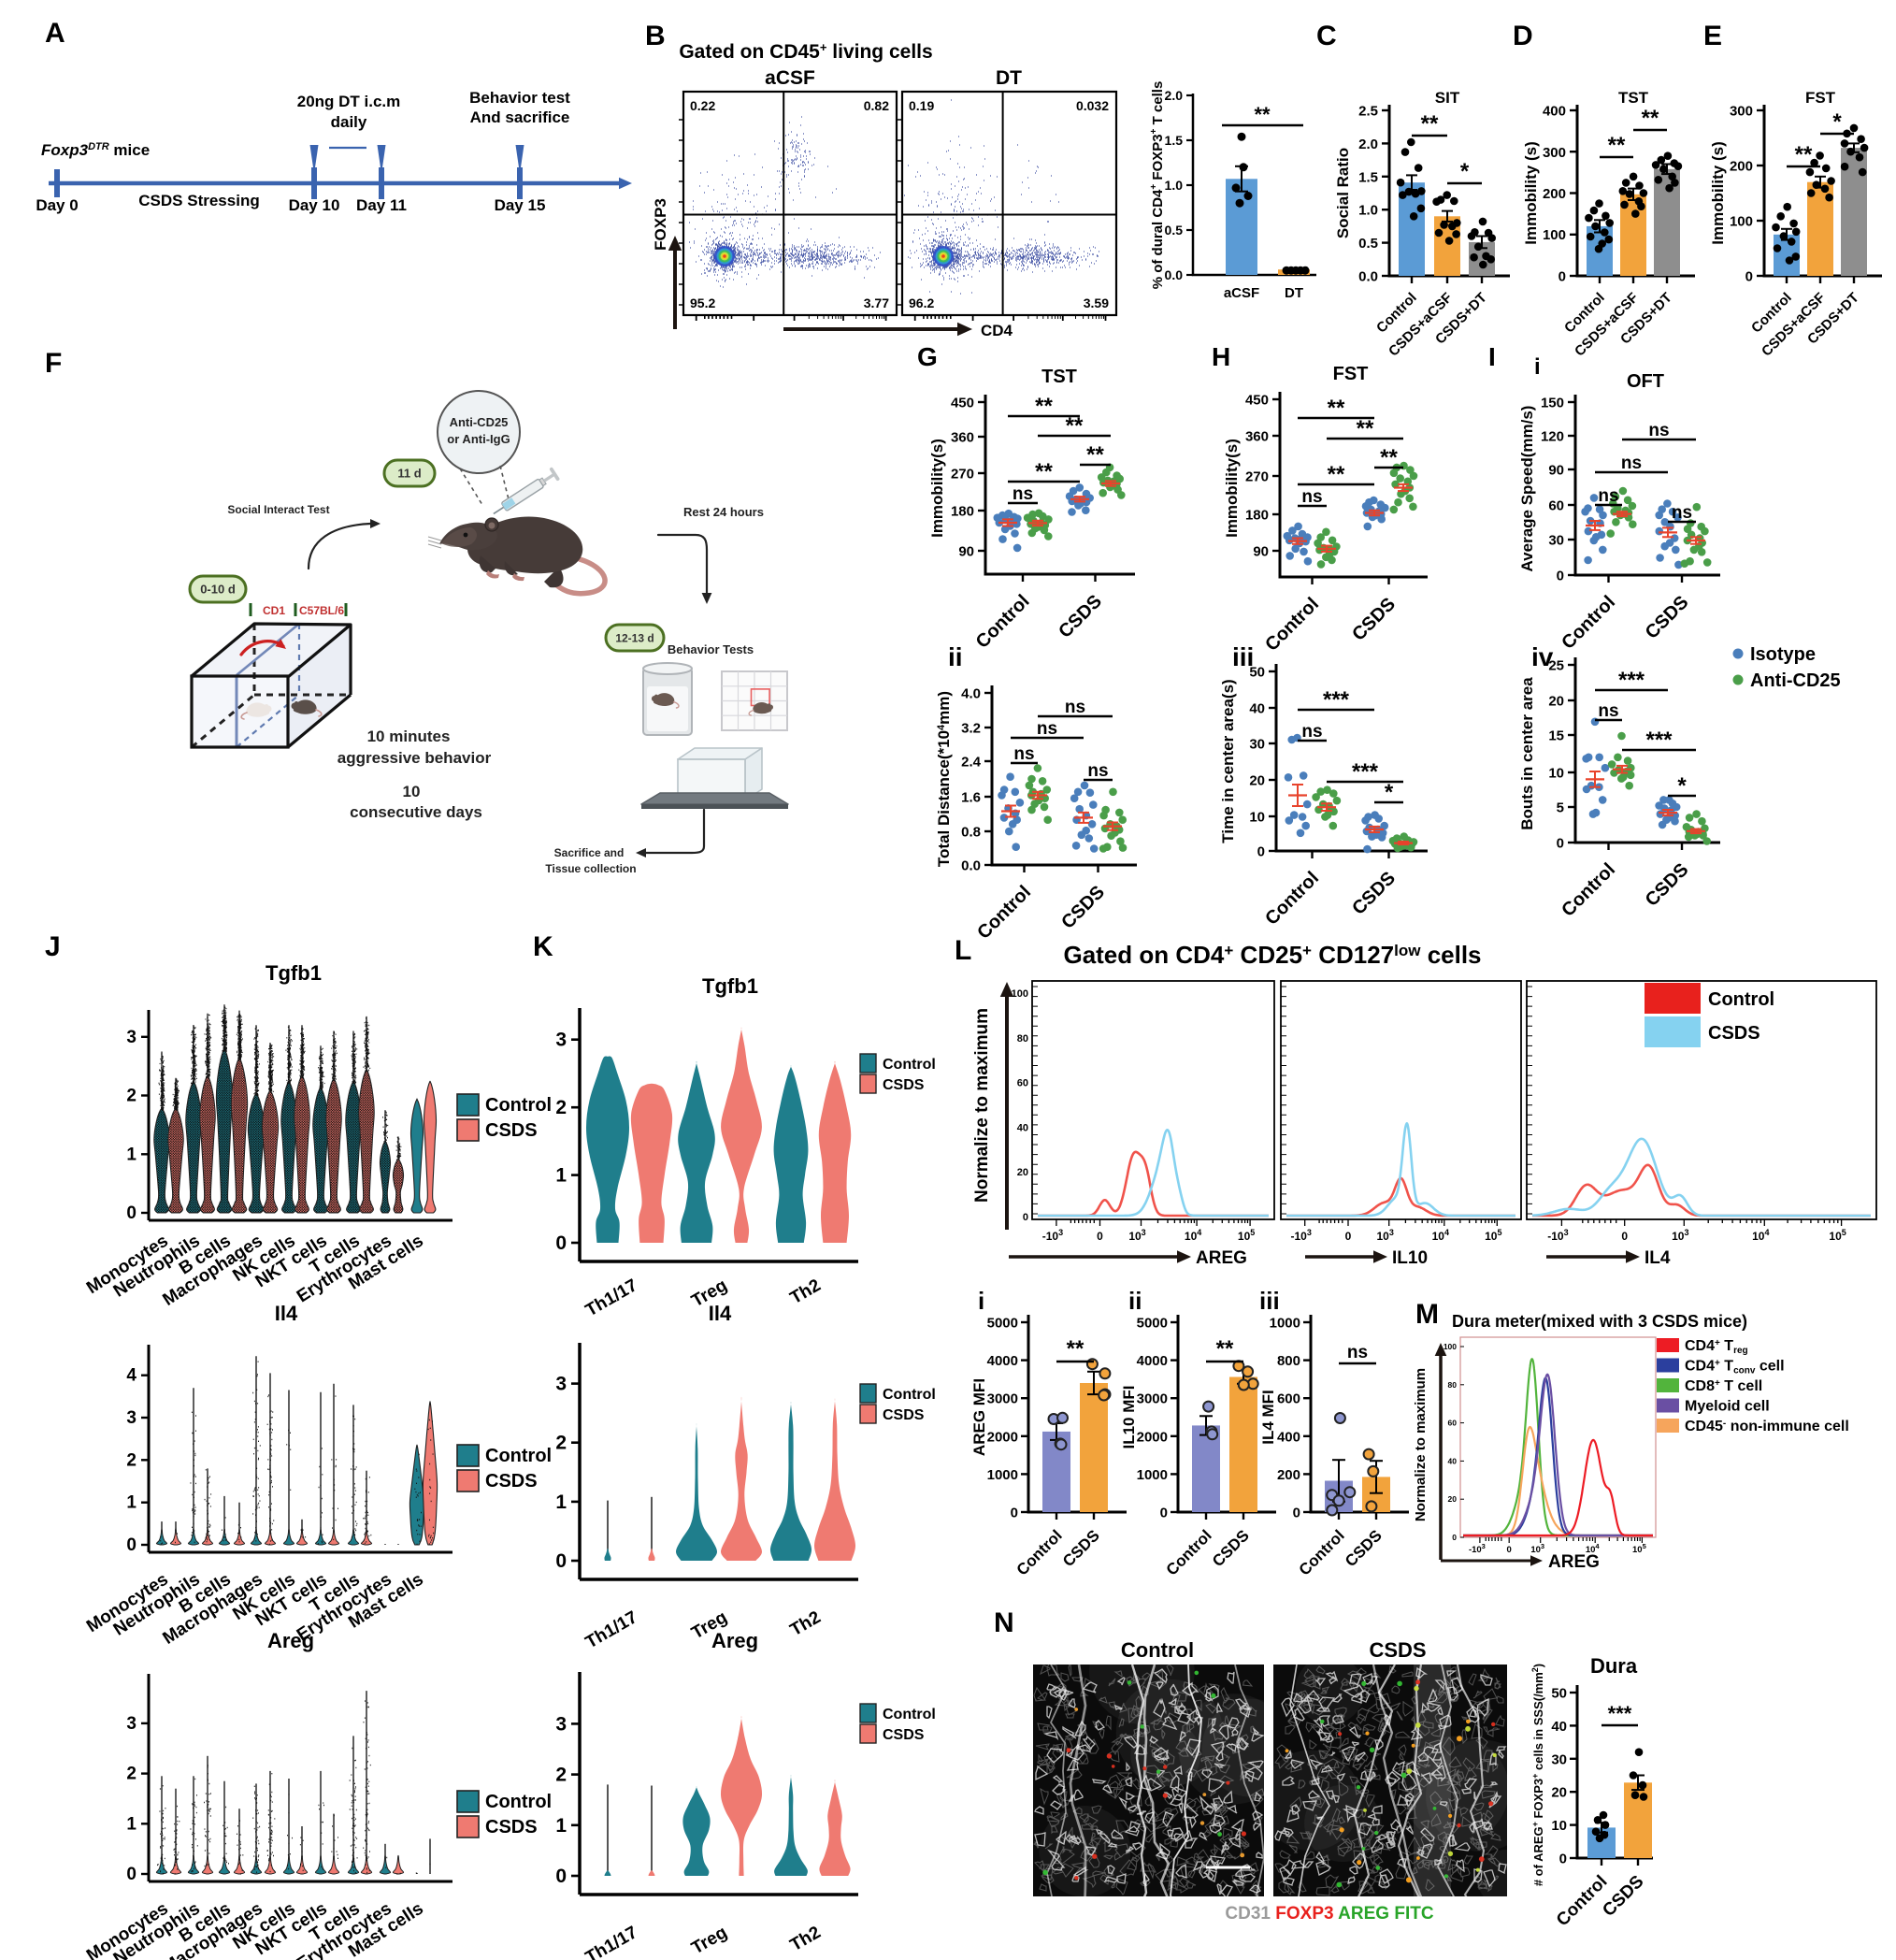 Image resolution: width=1896 pixels, height=1960 pixels. I want to click on svg-text:Dura meter(mixed with 3 CSDS m: Dura meter(mixed with 3 CSDS mice), so click(1599, 1321).